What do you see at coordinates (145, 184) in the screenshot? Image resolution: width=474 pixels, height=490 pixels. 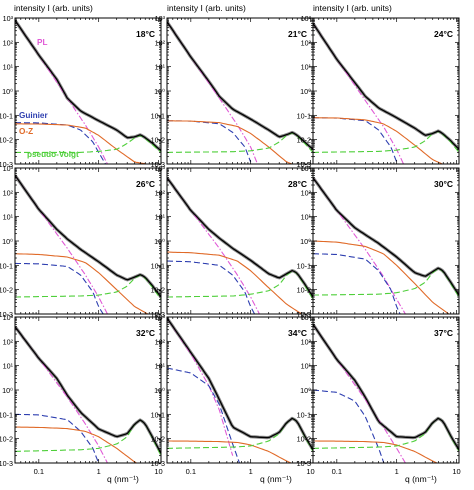 I see `temperature-label: 26°C` at bounding box center [145, 184].